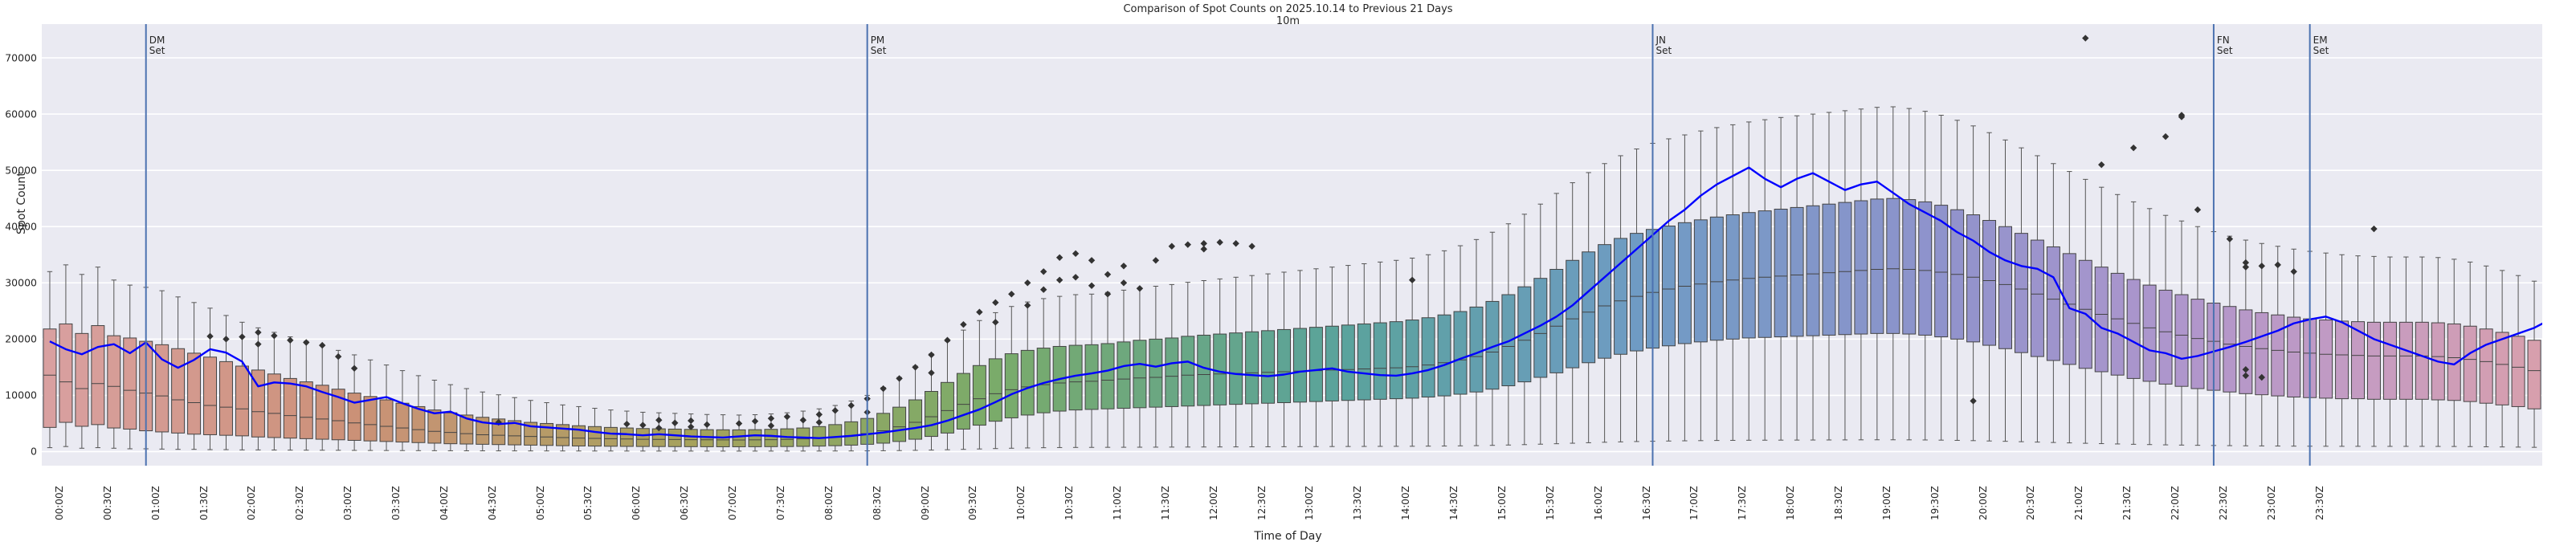 The width and height of the screenshot is (2576, 558). I want to click on x-tick-label: 01:30Z, so click(204, 503).